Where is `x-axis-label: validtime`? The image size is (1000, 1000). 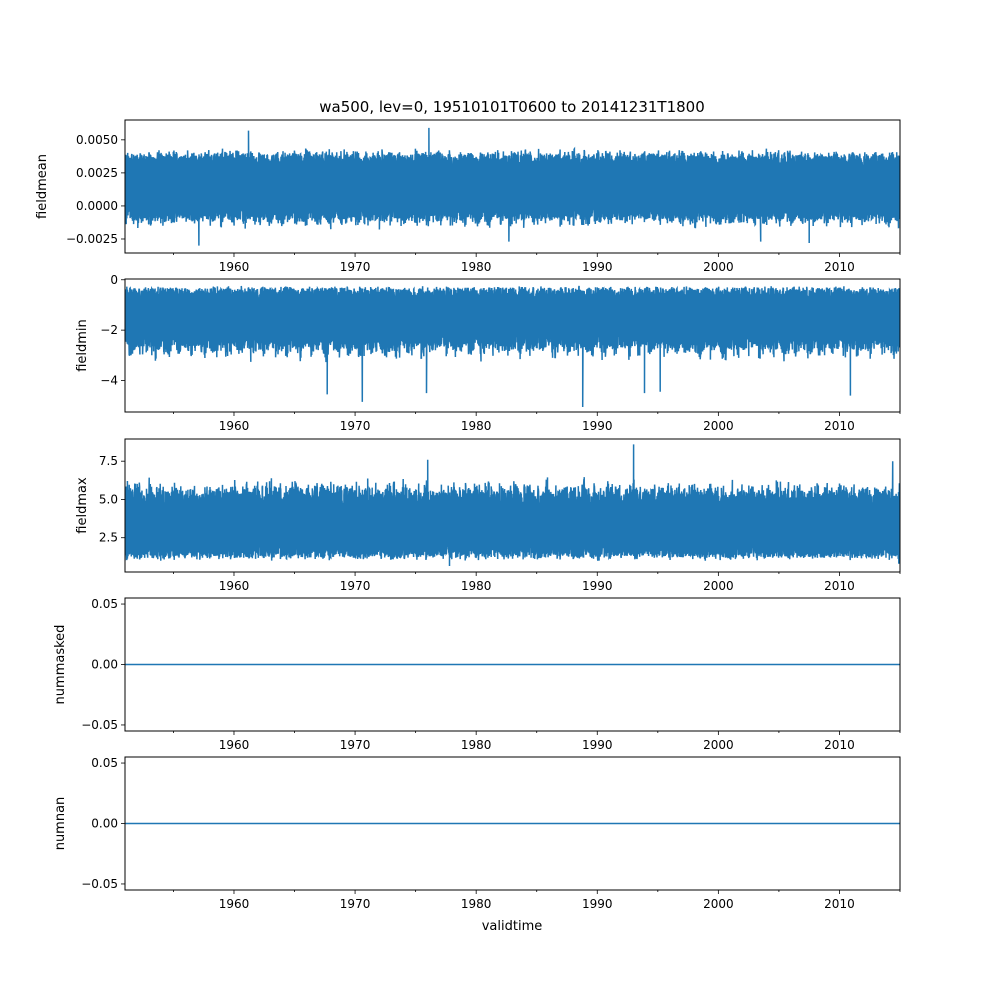 x-axis-label: validtime is located at coordinates (512, 926).